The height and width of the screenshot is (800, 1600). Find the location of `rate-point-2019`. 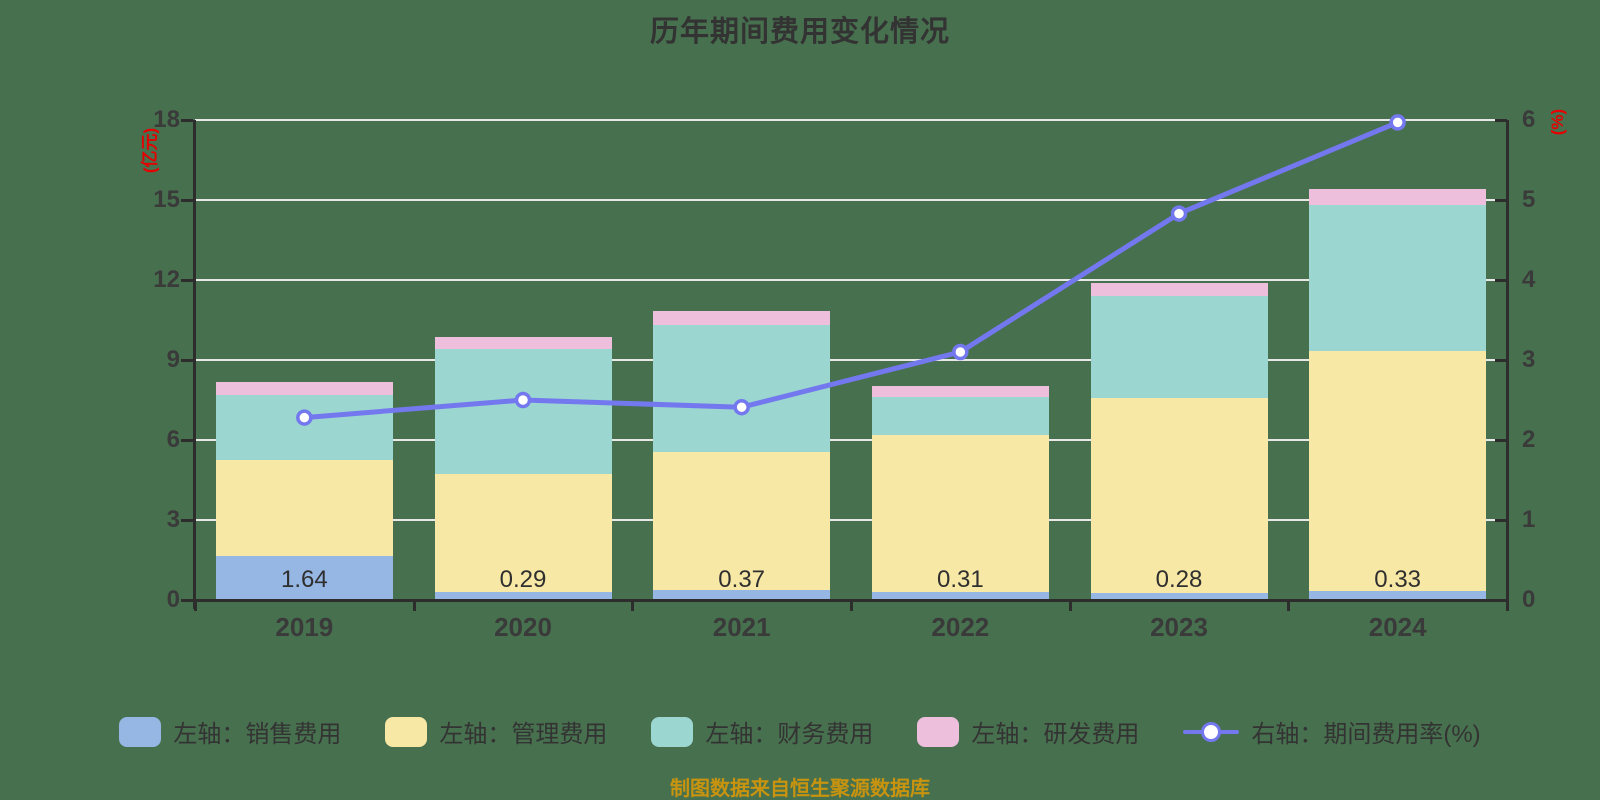

rate-point-2019 is located at coordinates (304, 417).